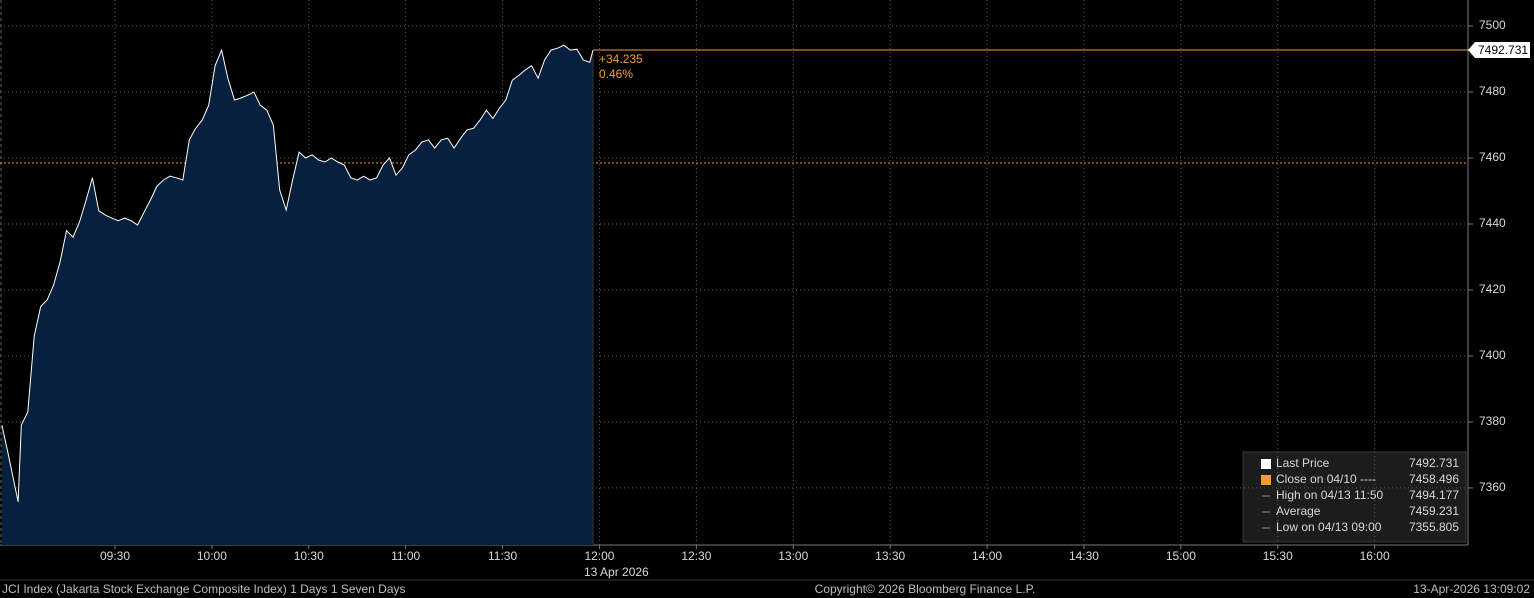  Describe the element at coordinates (309, 556) in the screenshot. I see `x-tick-label: 10:30` at that location.